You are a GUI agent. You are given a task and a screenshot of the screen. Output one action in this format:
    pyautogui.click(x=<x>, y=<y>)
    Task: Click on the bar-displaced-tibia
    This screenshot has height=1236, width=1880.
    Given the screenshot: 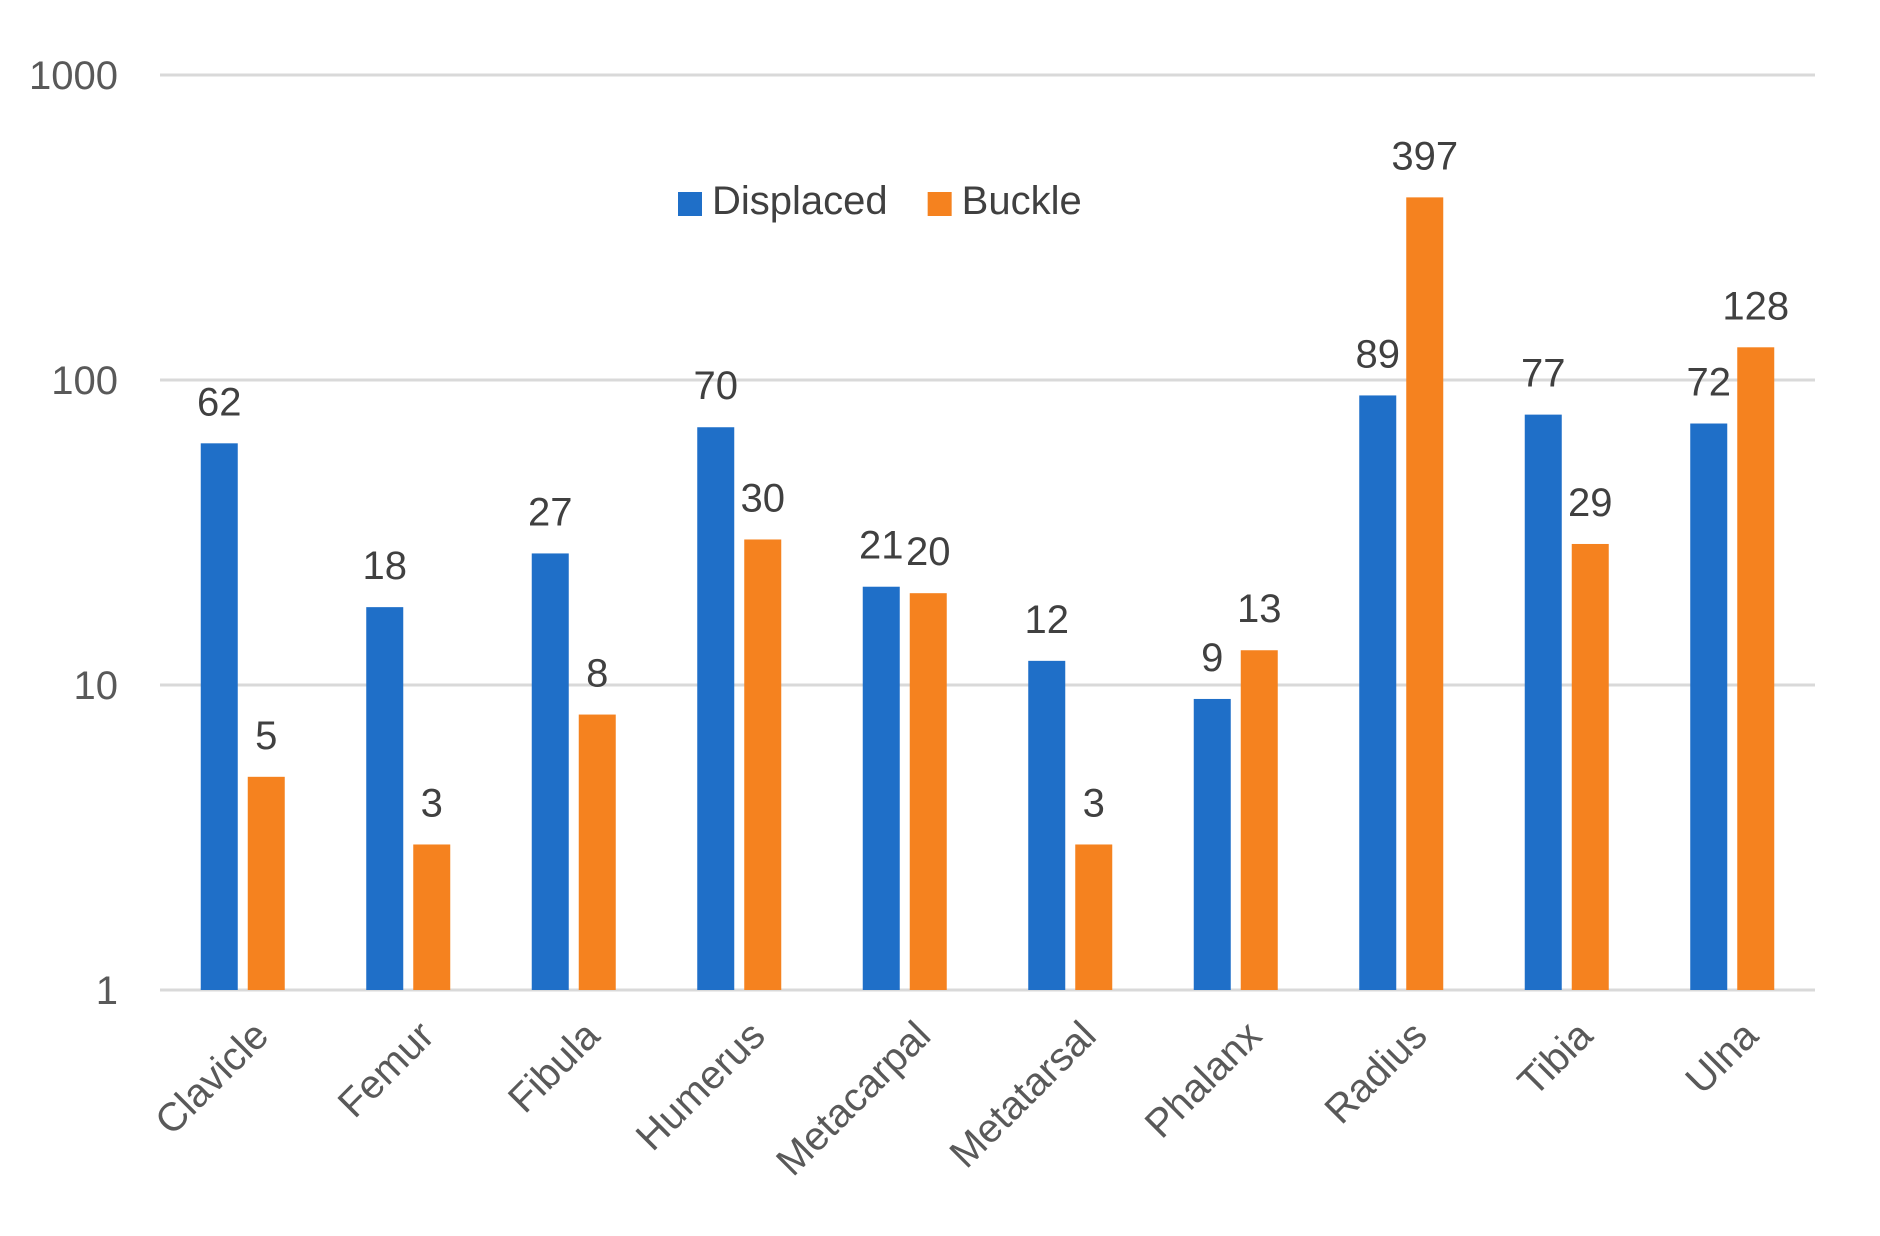 What is the action you would take?
    pyautogui.click(x=1543, y=702)
    